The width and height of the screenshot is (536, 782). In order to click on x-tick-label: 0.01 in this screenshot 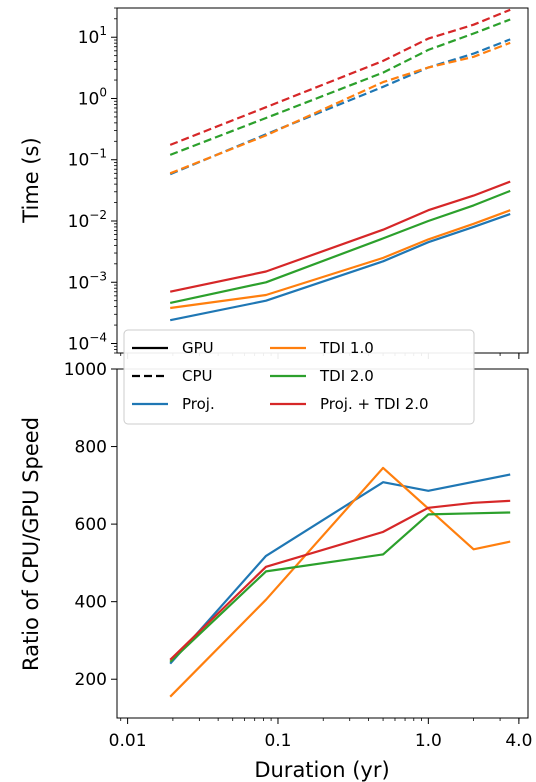, I will do `click(128, 741)`.